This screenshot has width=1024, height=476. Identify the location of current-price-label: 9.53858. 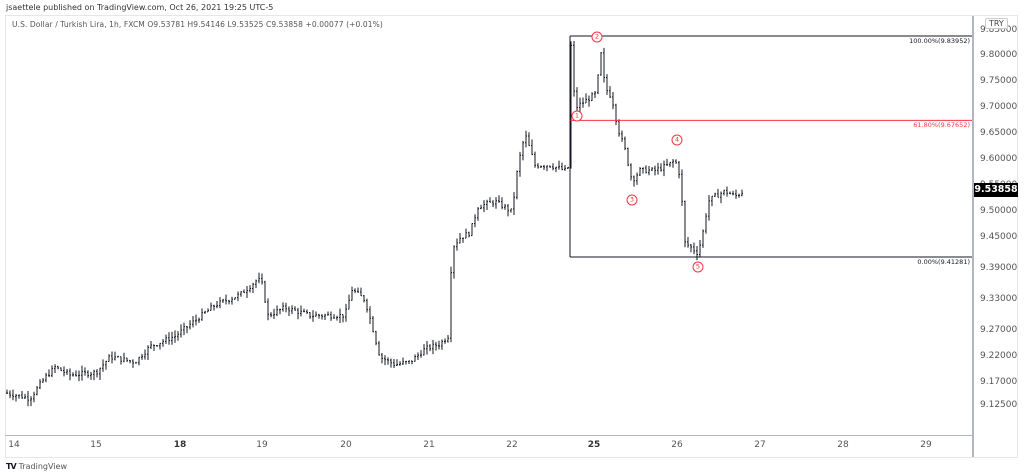
(996, 190).